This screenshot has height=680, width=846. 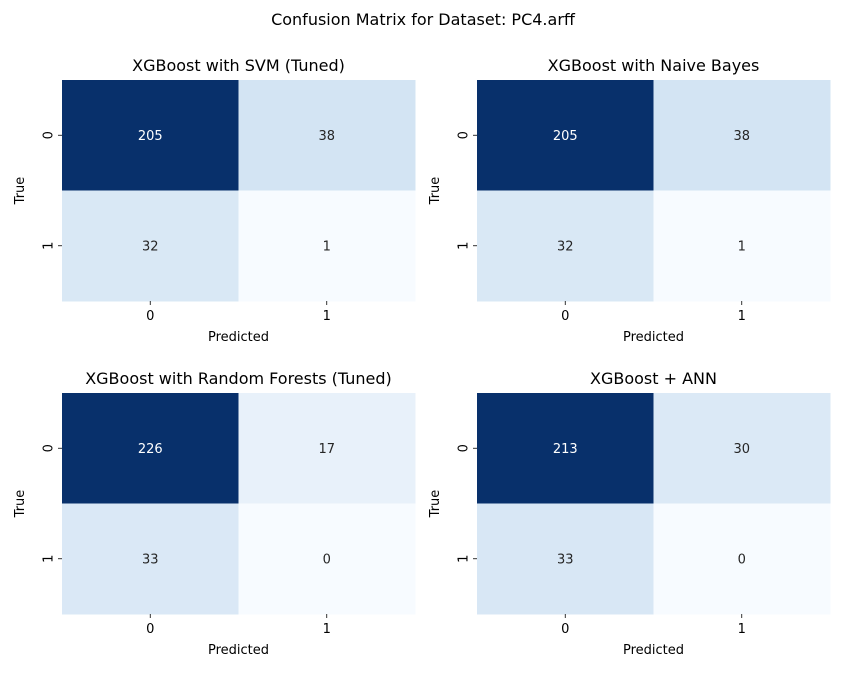 I want to click on cell-value-label: 226, so click(x=150, y=449).